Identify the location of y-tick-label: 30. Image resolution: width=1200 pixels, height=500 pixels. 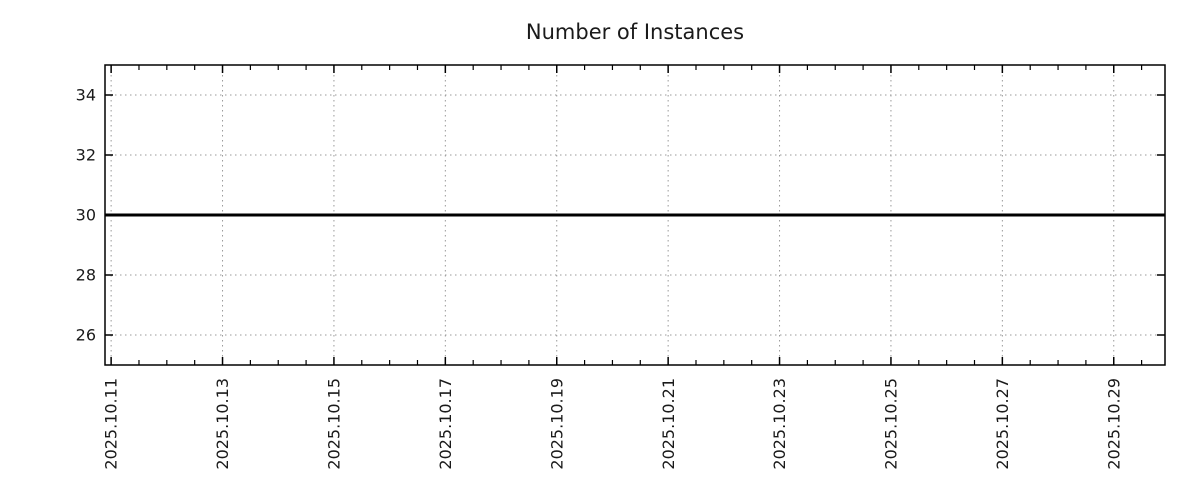
(86, 215).